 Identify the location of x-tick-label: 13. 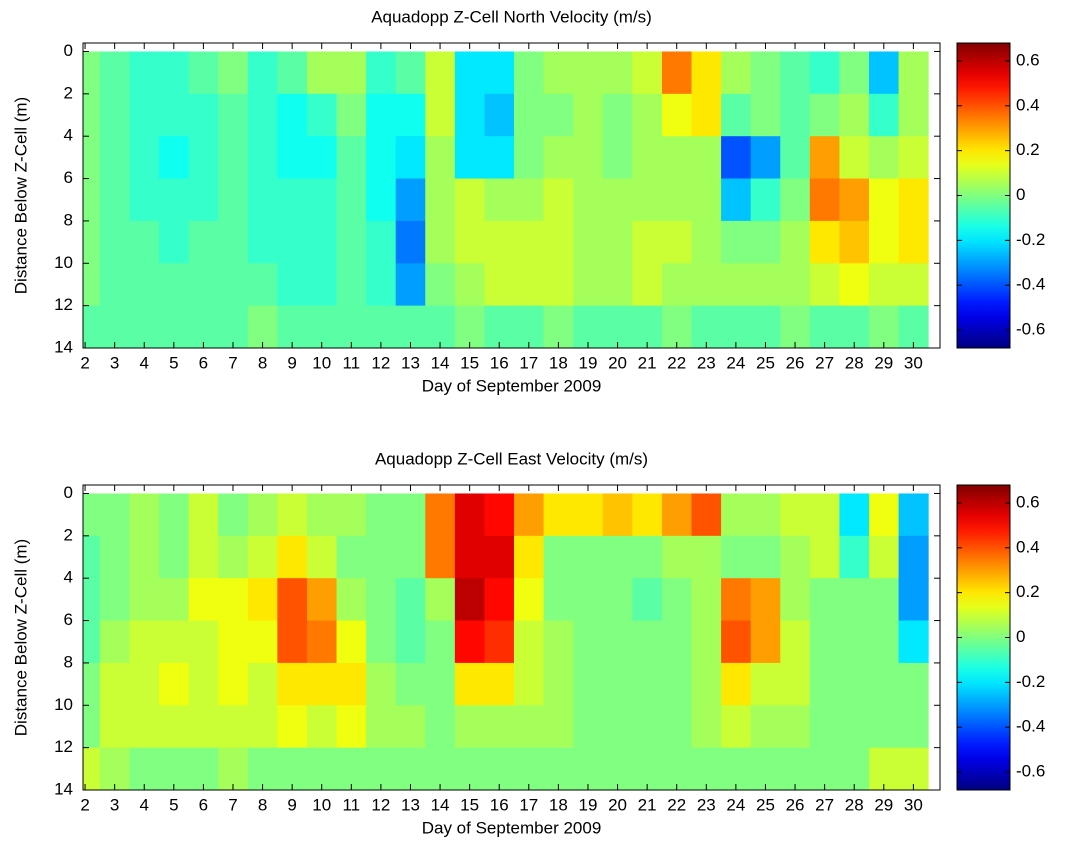
(410, 804).